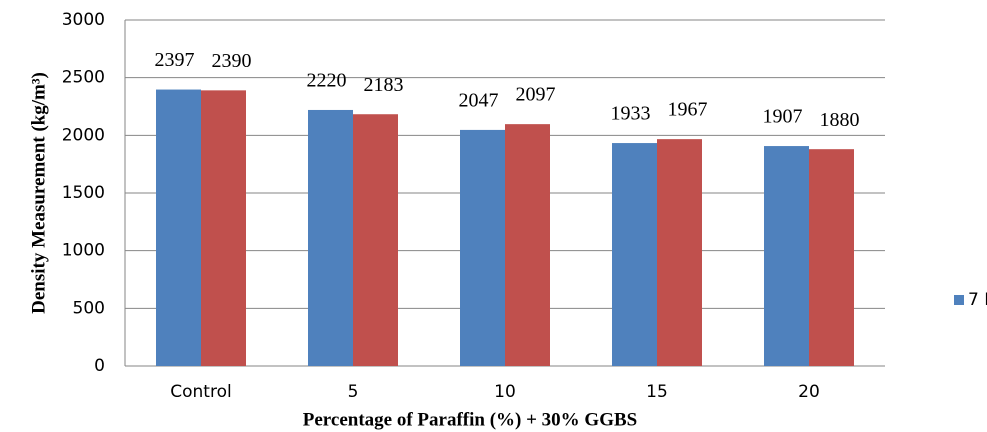 The height and width of the screenshot is (432, 987). Describe the element at coordinates (657, 392) in the screenshot. I see `x-tick-label: 15` at that location.